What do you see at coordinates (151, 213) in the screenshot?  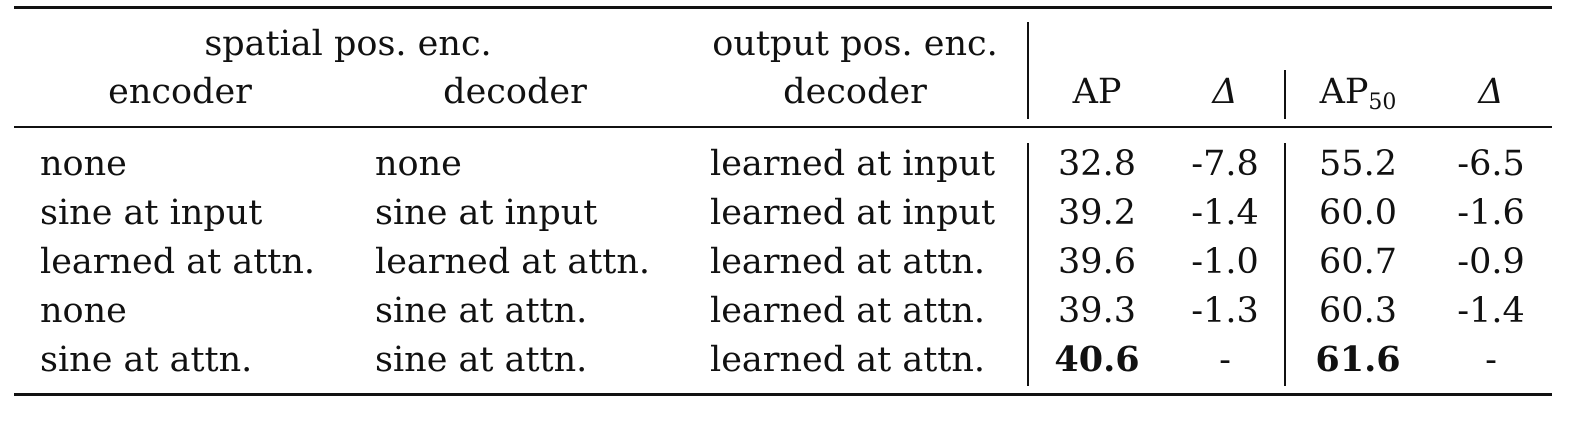 I see `cell-encoder: sine at input` at bounding box center [151, 213].